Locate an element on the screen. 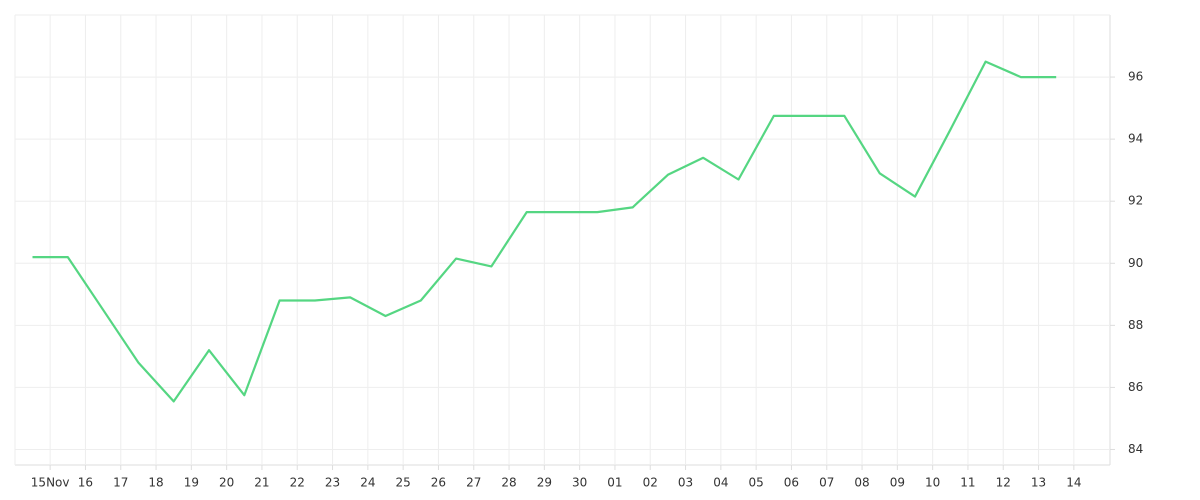 This screenshot has width=1200, height=500. x-tick-label: 28 is located at coordinates (508, 483).